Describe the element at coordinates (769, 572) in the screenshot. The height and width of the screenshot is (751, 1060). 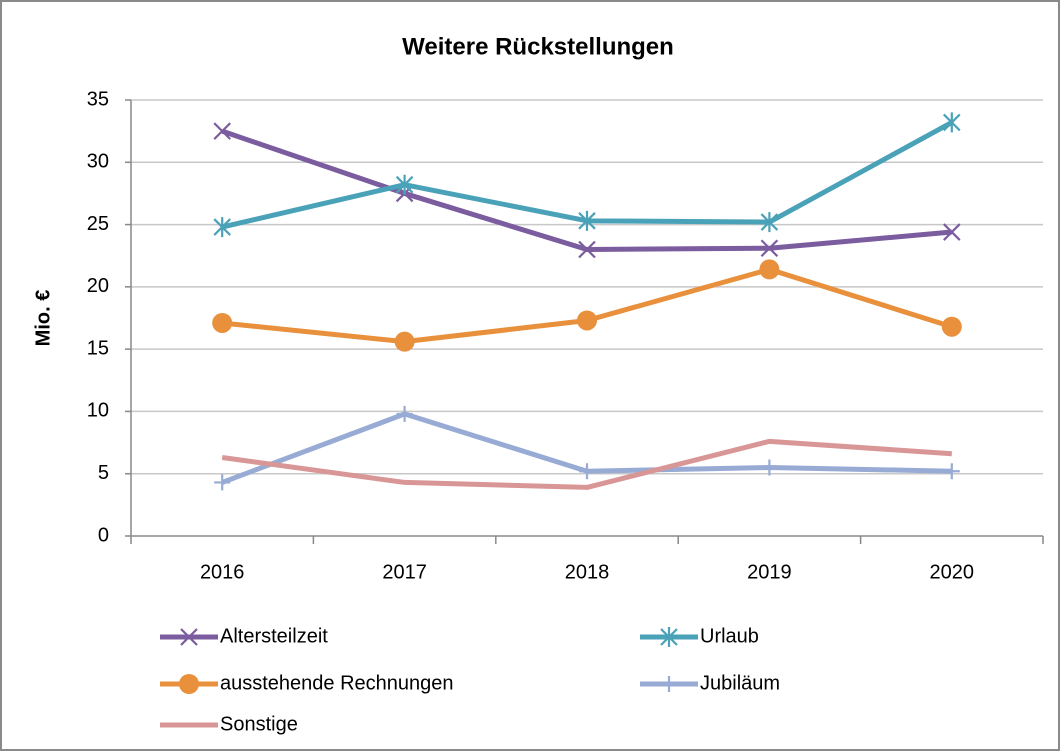
I see `x-tick-label: 2019` at that location.